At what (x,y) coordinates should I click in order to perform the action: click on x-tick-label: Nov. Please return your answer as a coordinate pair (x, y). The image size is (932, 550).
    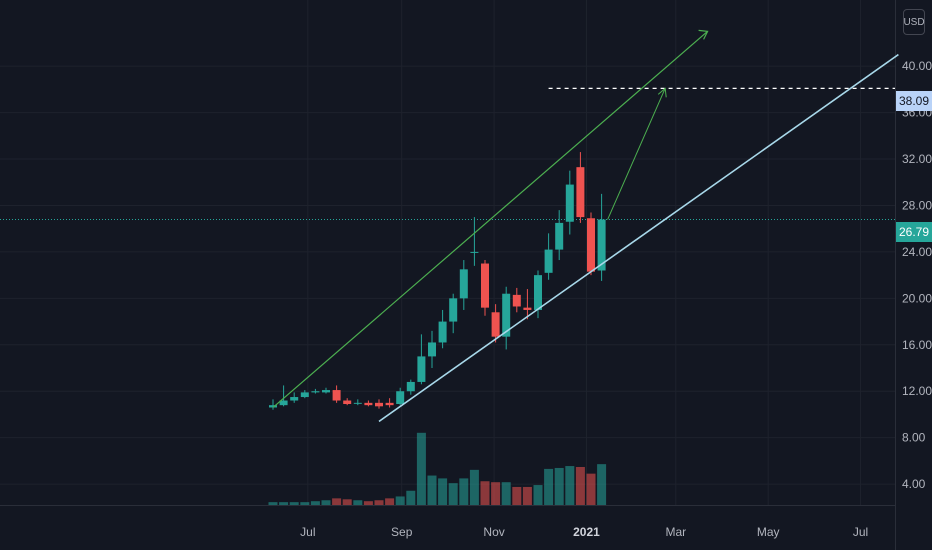
    Looking at the image, I should click on (493, 532).